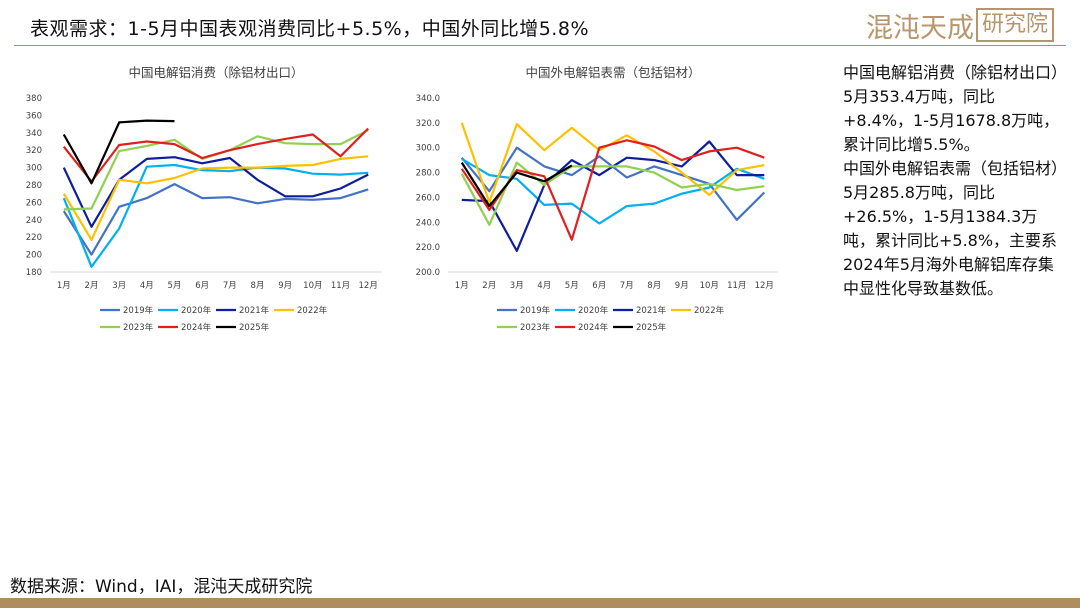  I want to click on y-tick-label: 200, so click(34, 256).